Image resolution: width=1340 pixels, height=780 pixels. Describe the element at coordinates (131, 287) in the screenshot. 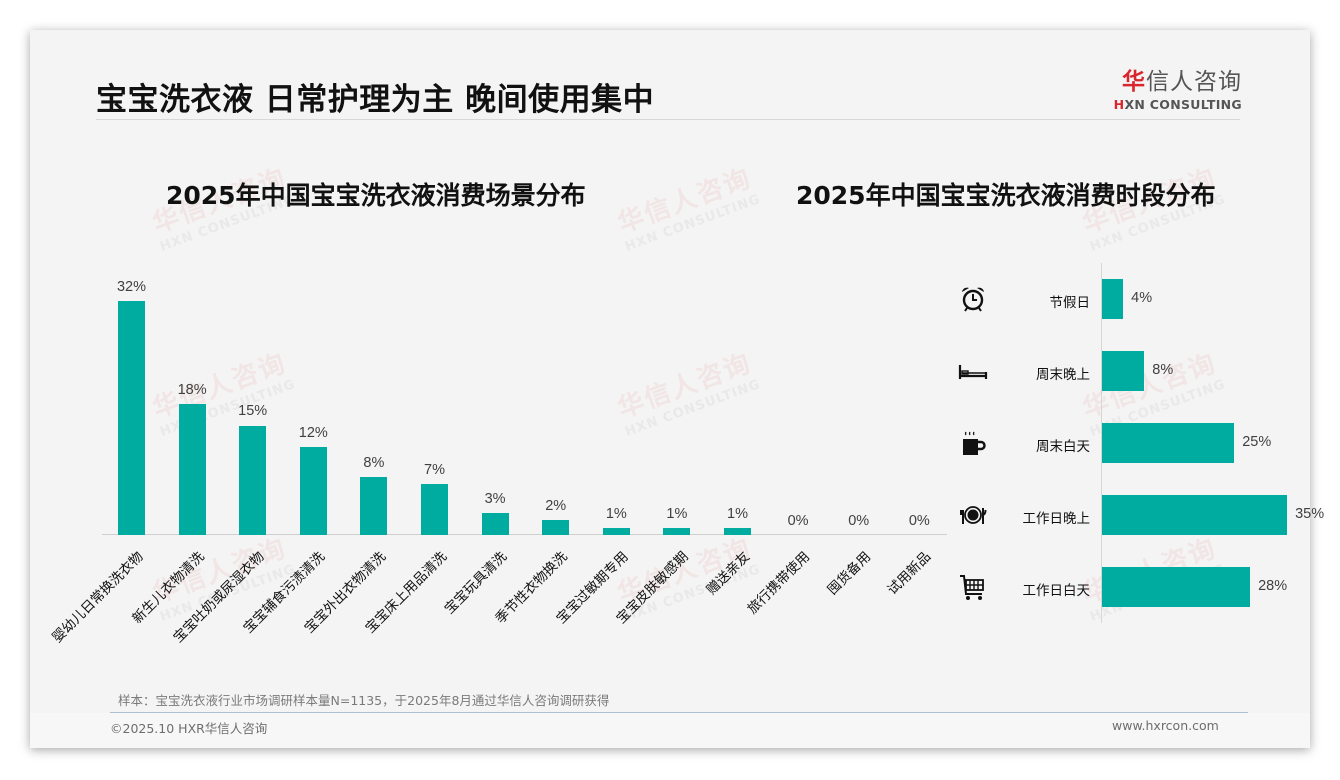

I see `data-label: 32%` at that location.